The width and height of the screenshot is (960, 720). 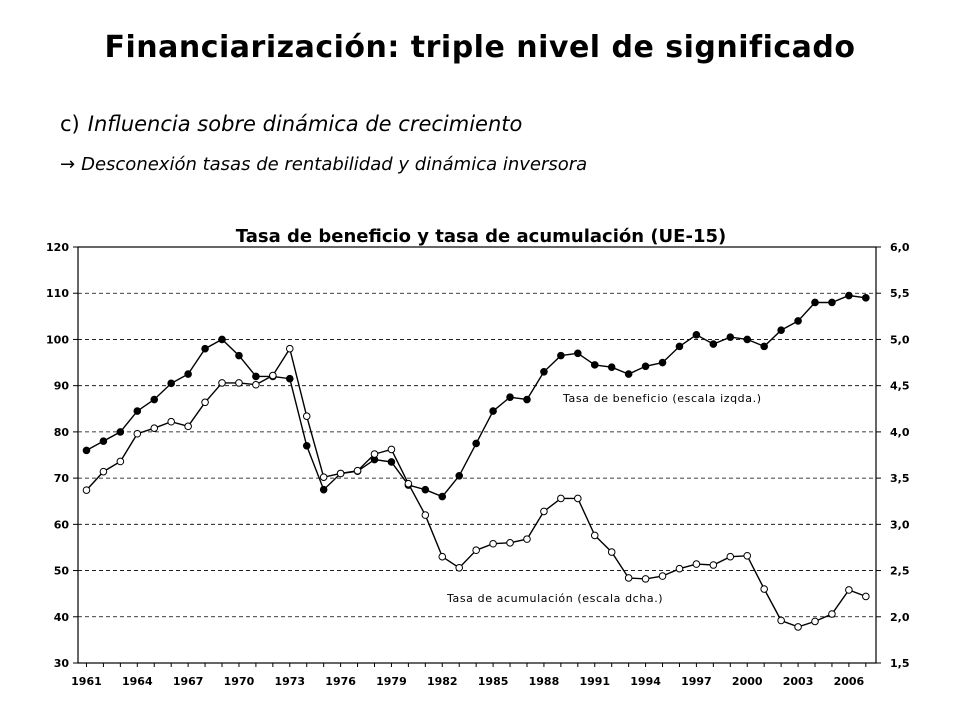 What do you see at coordinates (900, 247) in the screenshot?
I see `y-right-tick-label: 6,0` at bounding box center [900, 247].